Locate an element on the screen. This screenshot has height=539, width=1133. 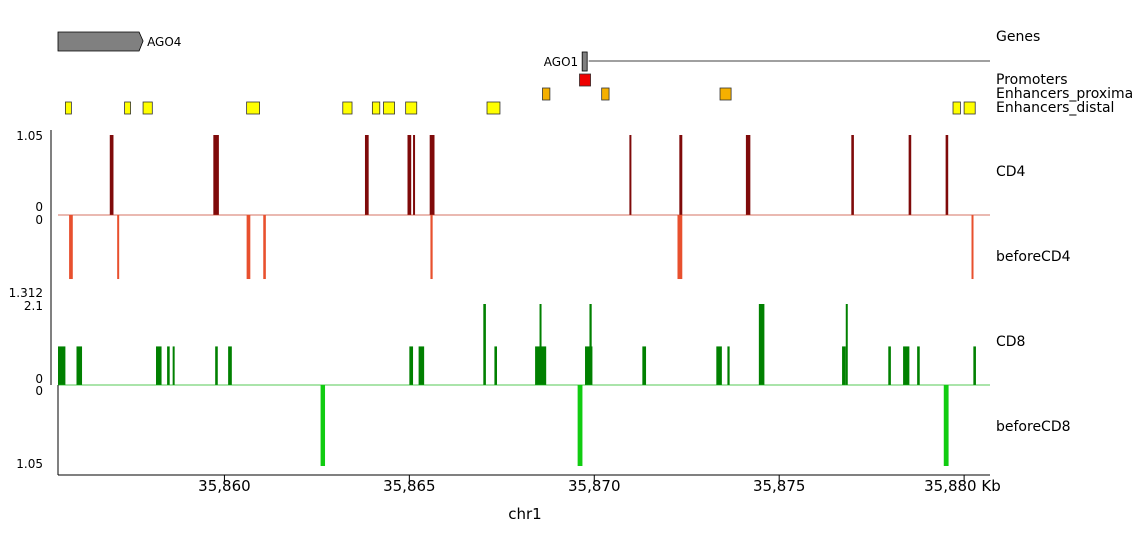
enhancers-distal-track-label: Enhancers_distal is located at coordinates (1055, 108).